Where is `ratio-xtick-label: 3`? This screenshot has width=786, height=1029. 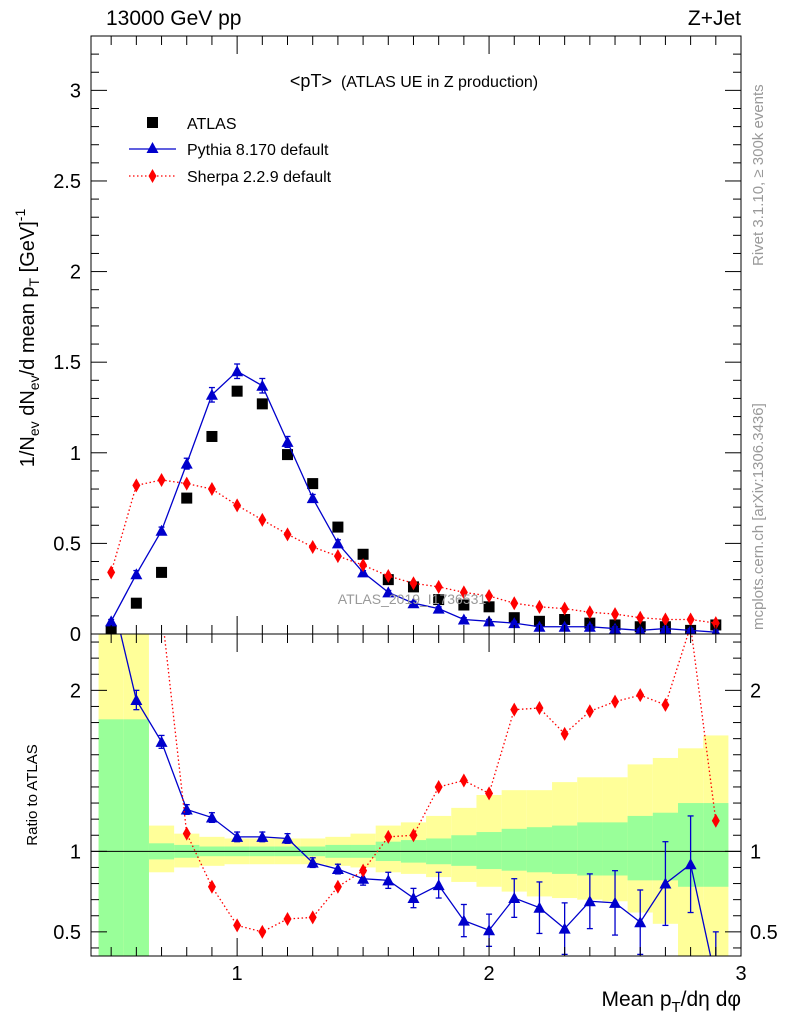 ratio-xtick-label: 3 is located at coordinates (740, 974).